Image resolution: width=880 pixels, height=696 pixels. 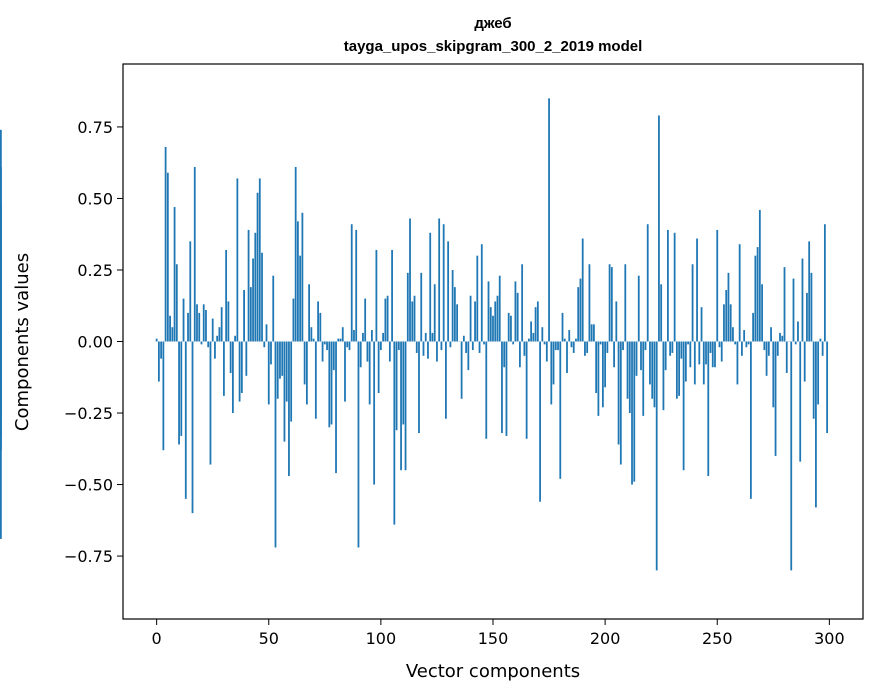 What do you see at coordinates (95, 270) in the screenshot?
I see `y-tick-label: 0.25` at bounding box center [95, 270].